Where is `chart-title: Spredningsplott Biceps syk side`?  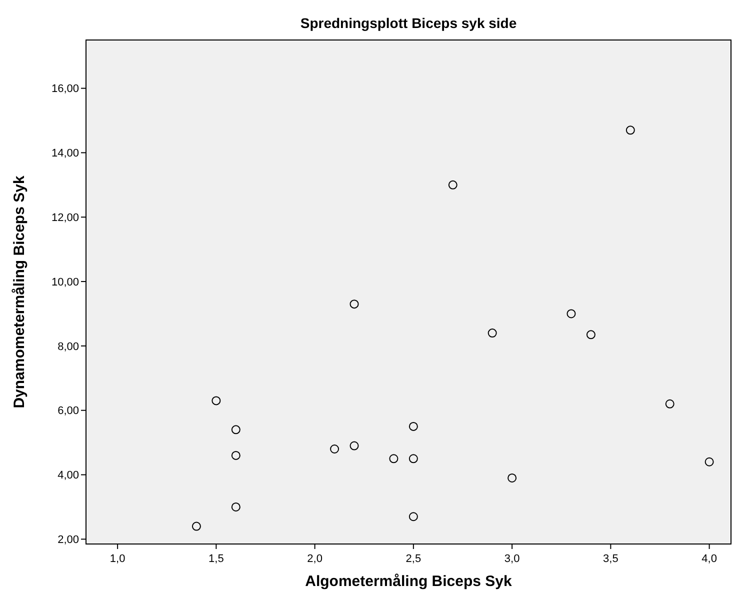
chart-title: Spredningsplott Biceps syk side is located at coordinates (408, 23).